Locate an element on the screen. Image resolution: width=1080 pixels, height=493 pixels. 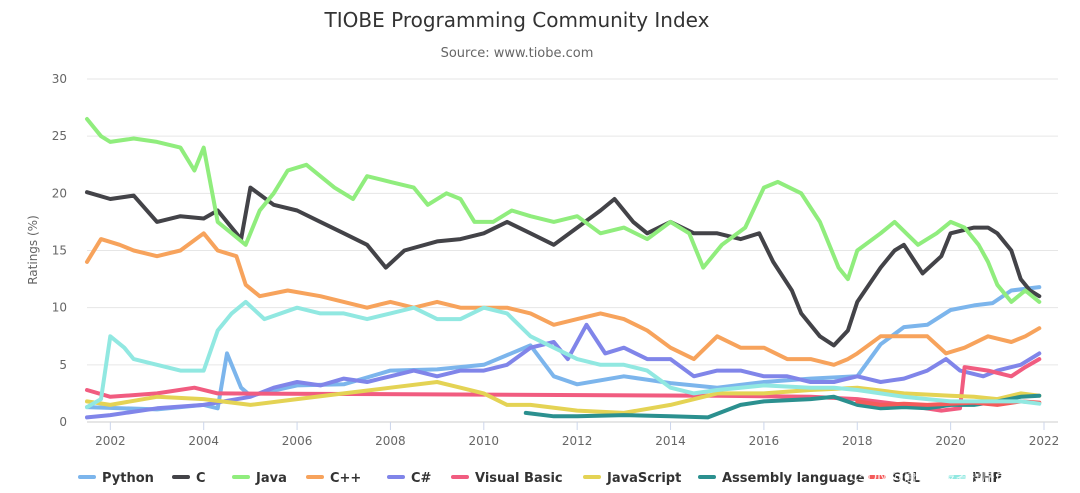
legend-item-sql: SQL is located at coordinates (894, 478).